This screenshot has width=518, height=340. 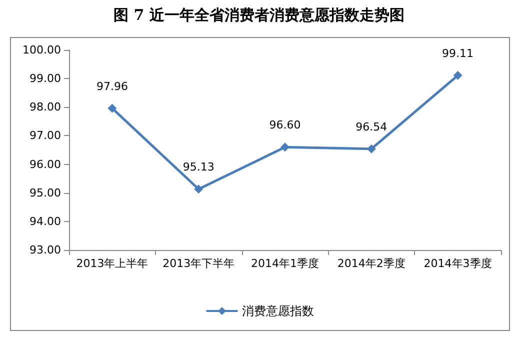 I want to click on chart-title: 图 7 近一年全省消费者消费意愿指数走势图, so click(x=259, y=15).